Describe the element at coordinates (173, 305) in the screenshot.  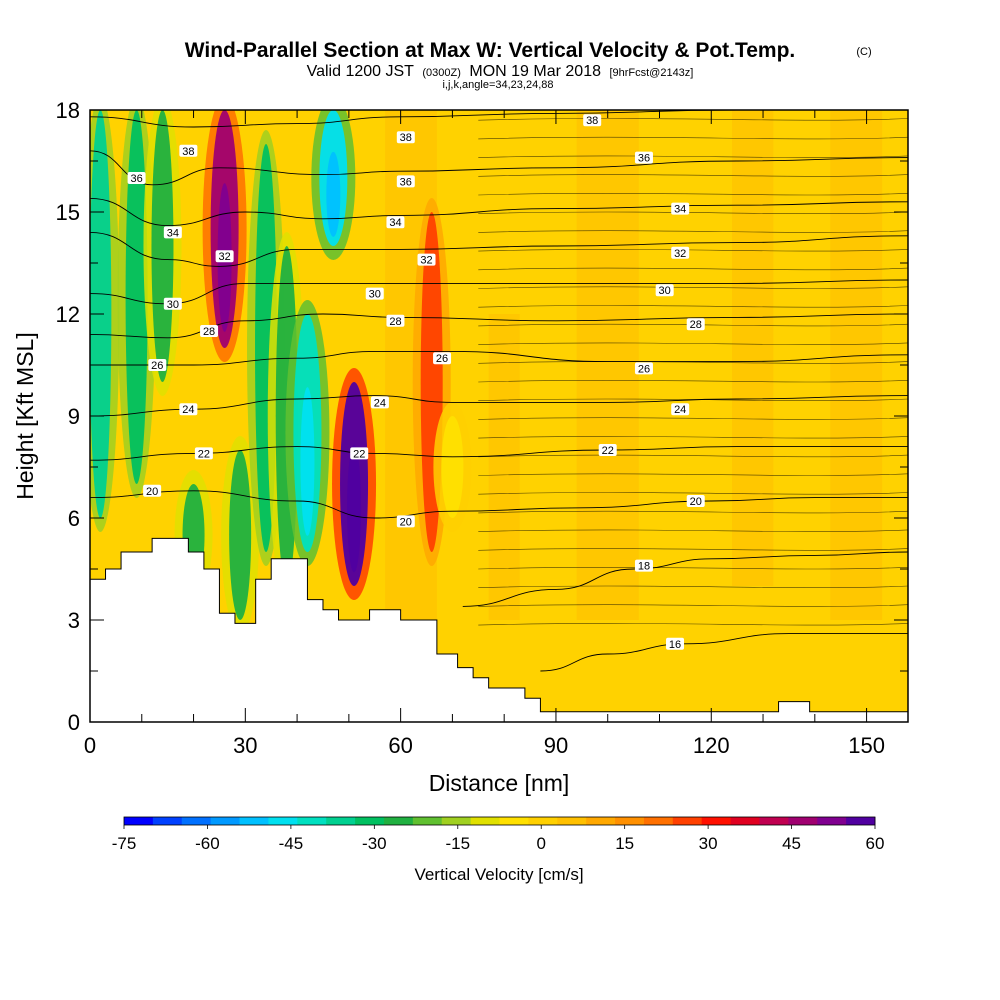
I see `contour-label-text: 30` at that location.